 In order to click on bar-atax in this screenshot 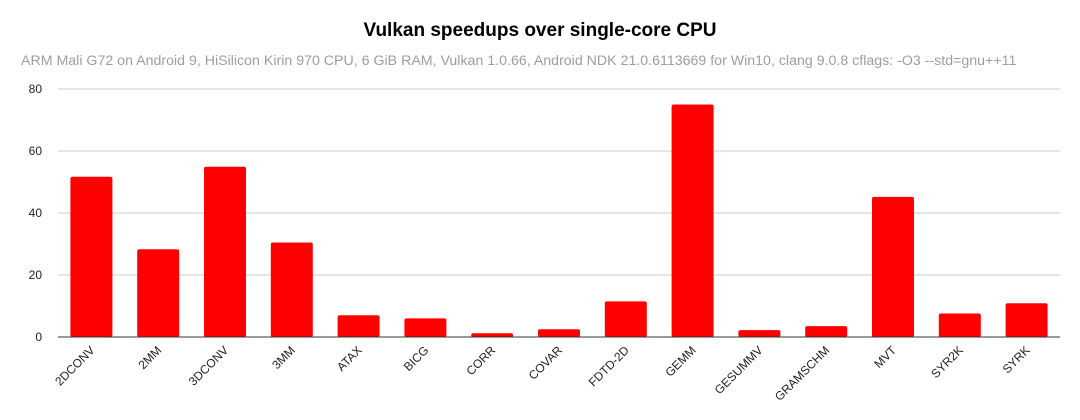, I will do `click(358, 326)`.